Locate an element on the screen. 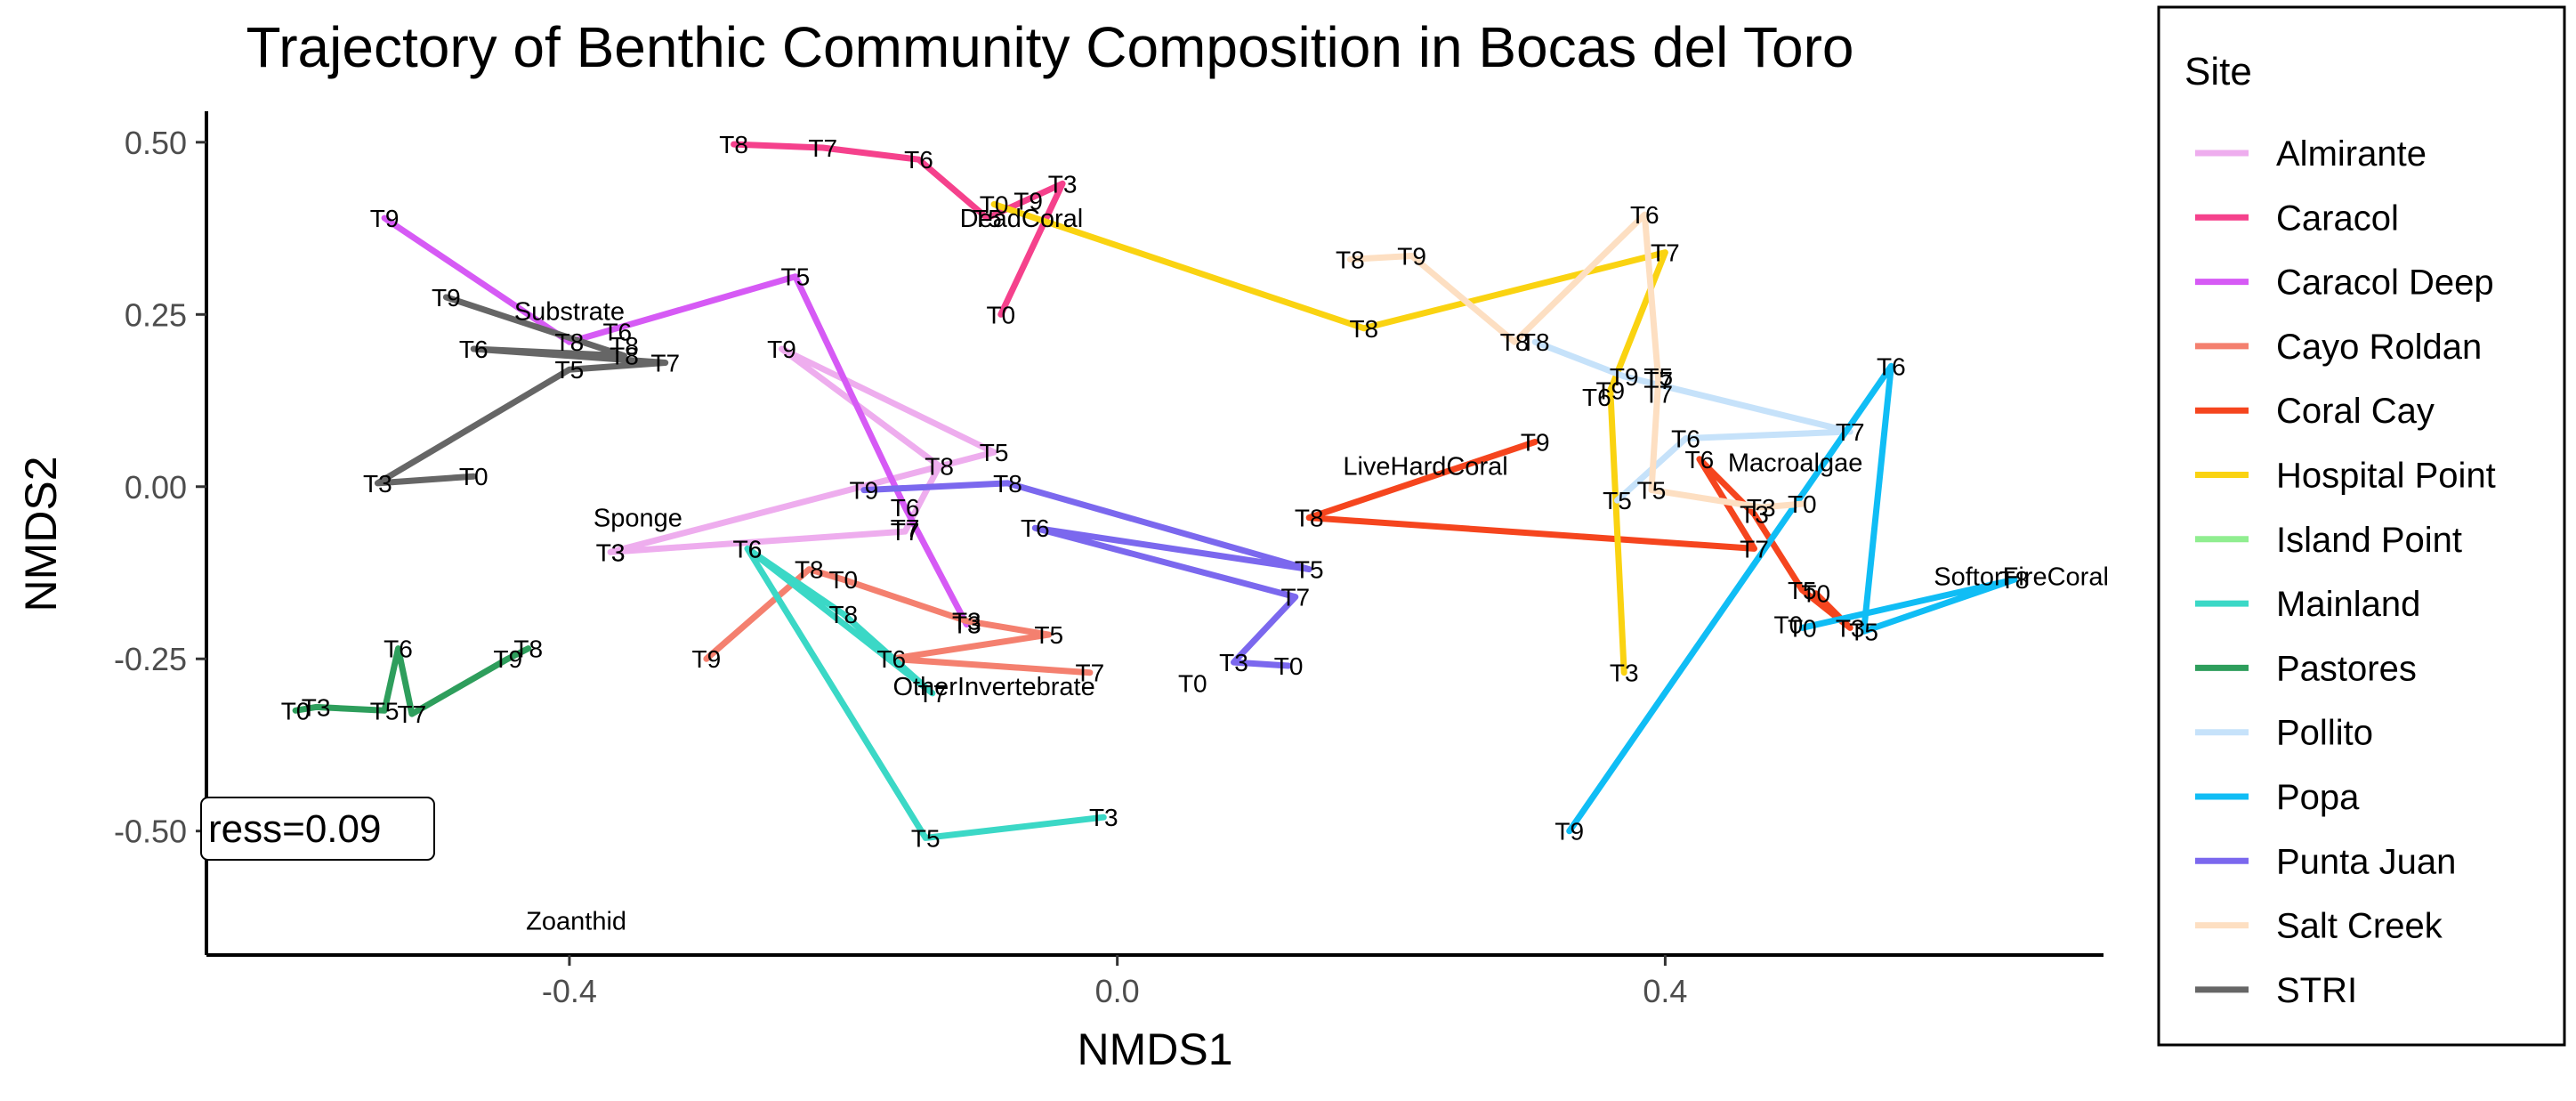 This screenshot has height=1101, width=2576. trajectory-line-pastores is located at coordinates (412, 681).